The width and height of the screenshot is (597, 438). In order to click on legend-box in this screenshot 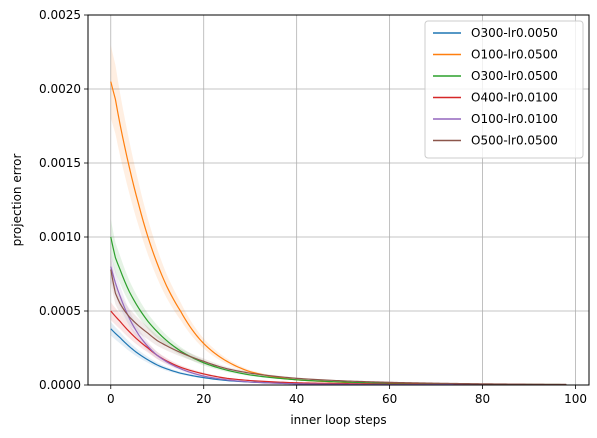, I will do `click(504, 89)`.